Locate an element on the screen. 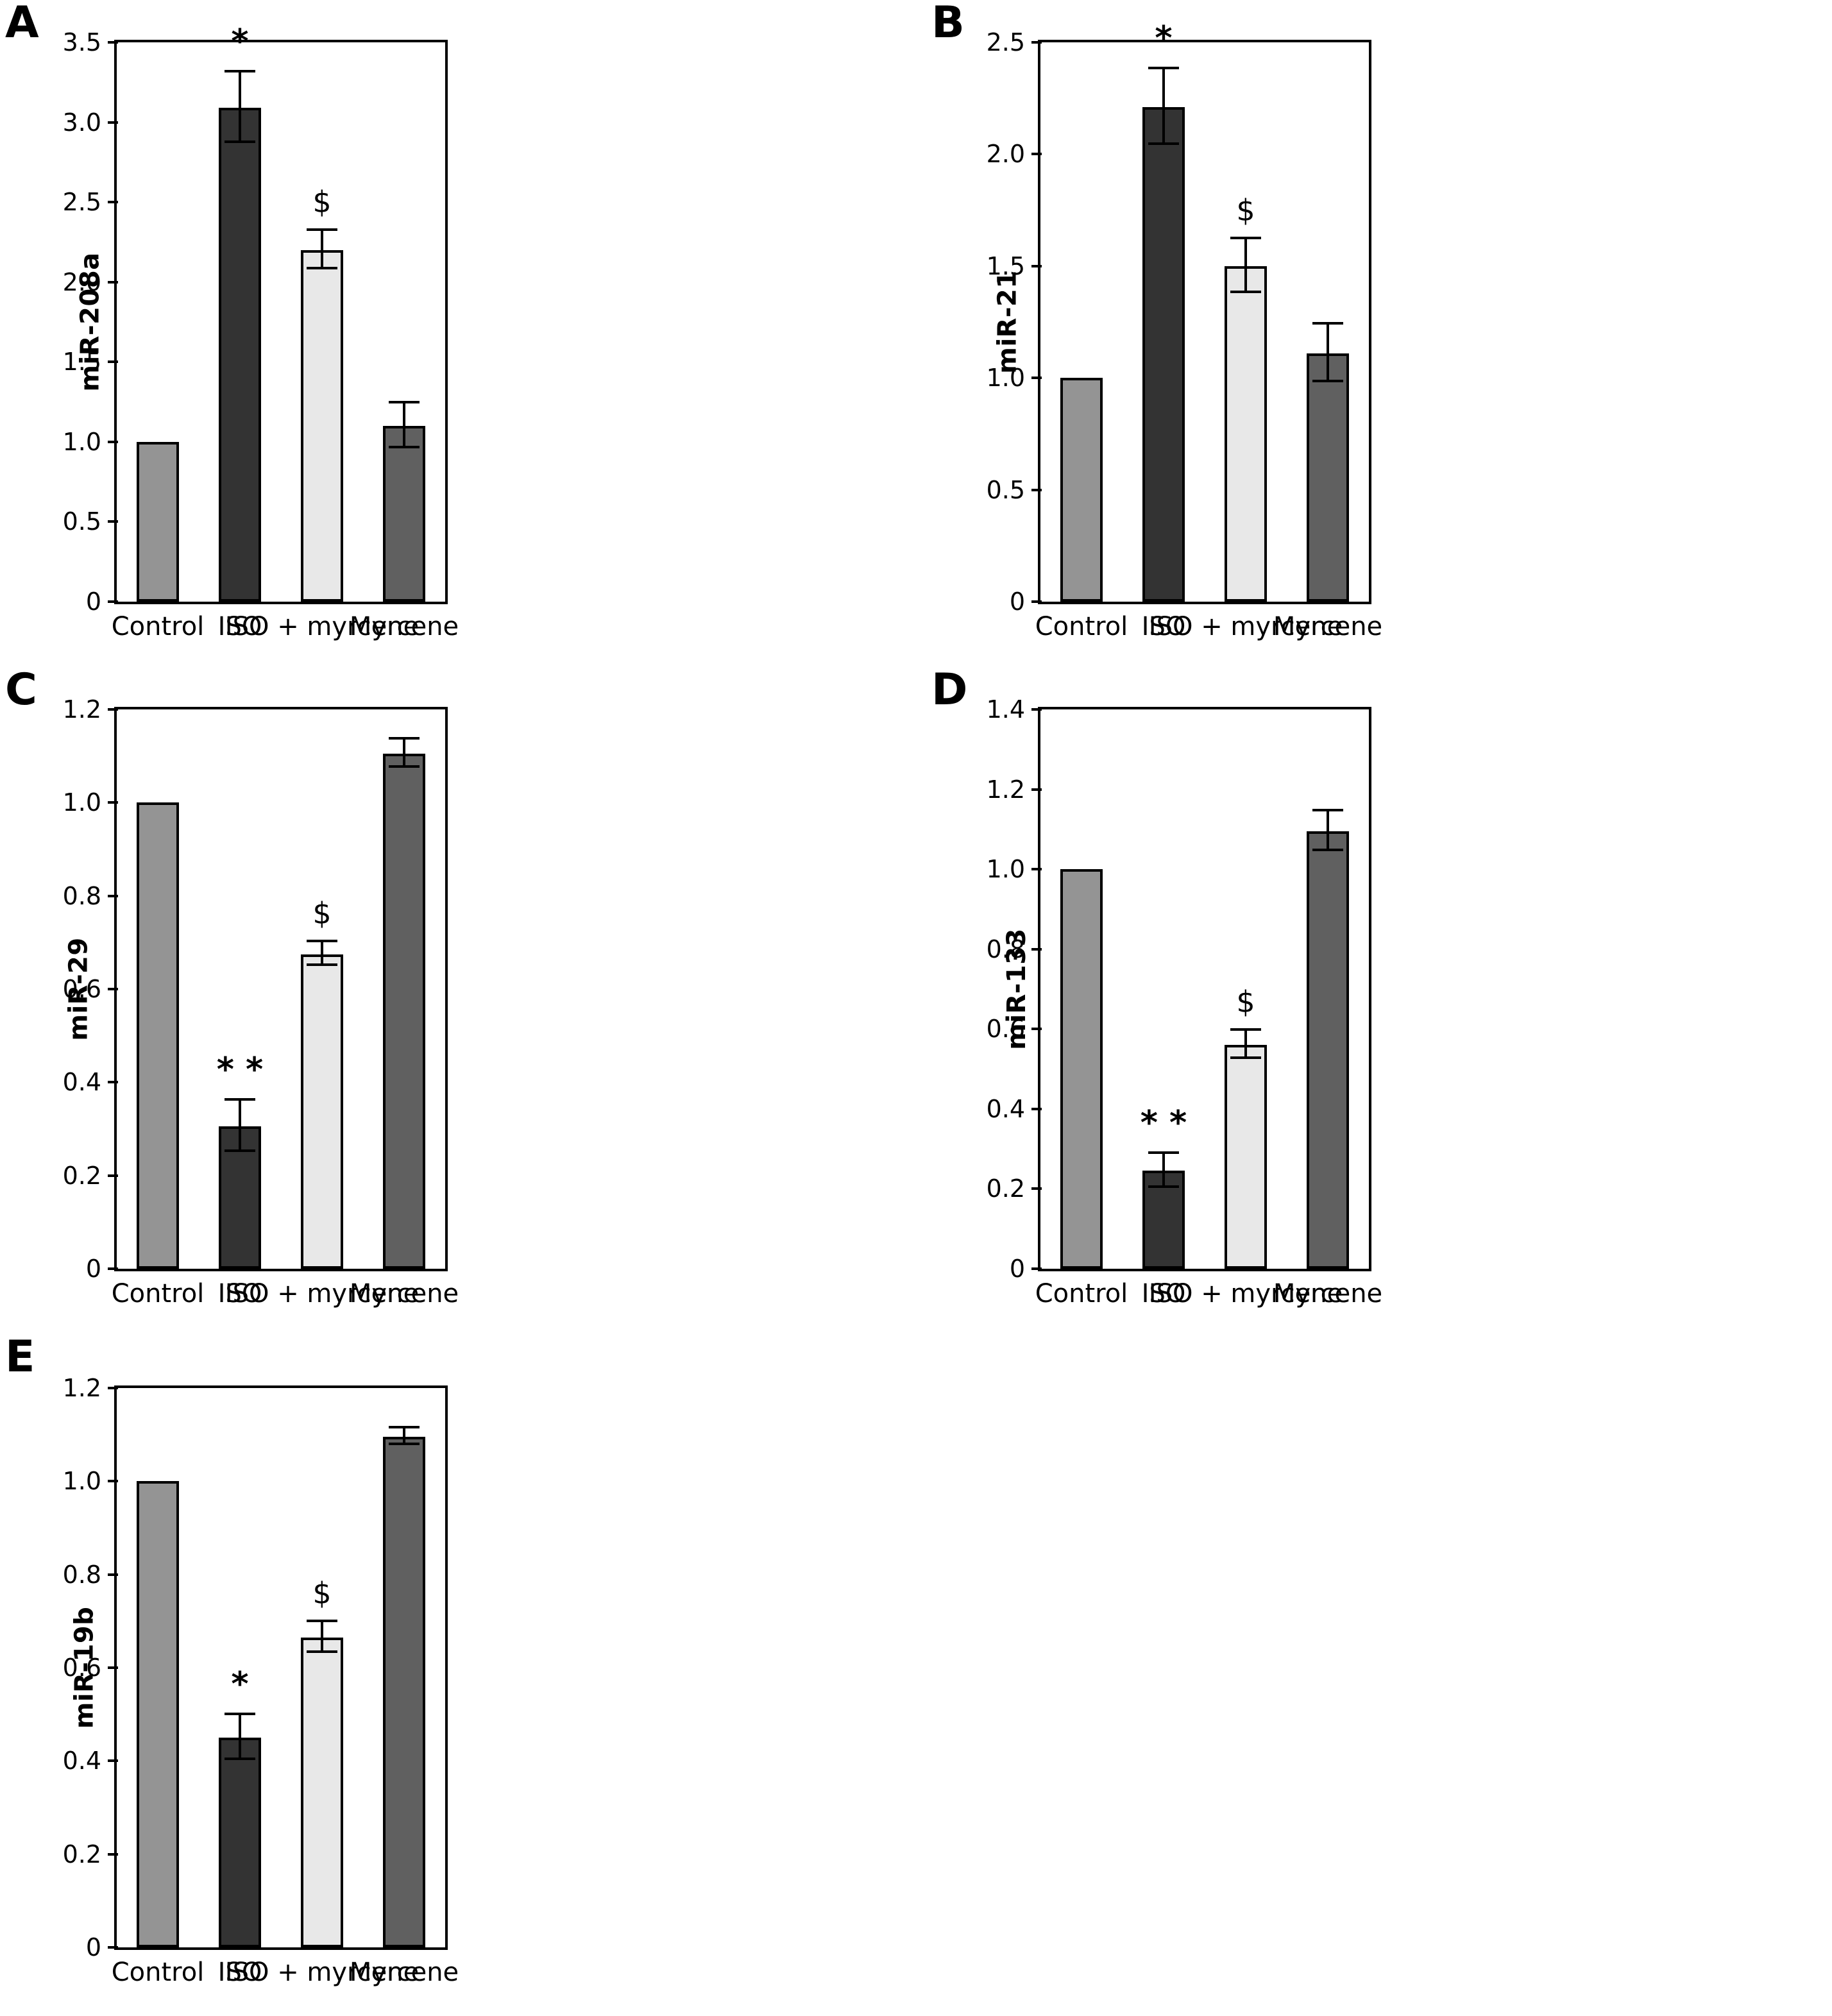 The image size is (1832, 2016). panel-letter-c: C is located at coordinates (21, 690).